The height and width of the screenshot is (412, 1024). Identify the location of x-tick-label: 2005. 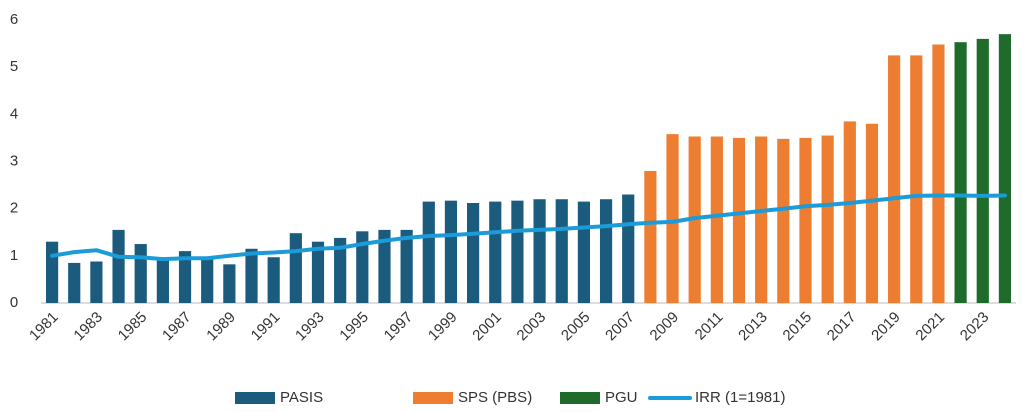
(576, 327).